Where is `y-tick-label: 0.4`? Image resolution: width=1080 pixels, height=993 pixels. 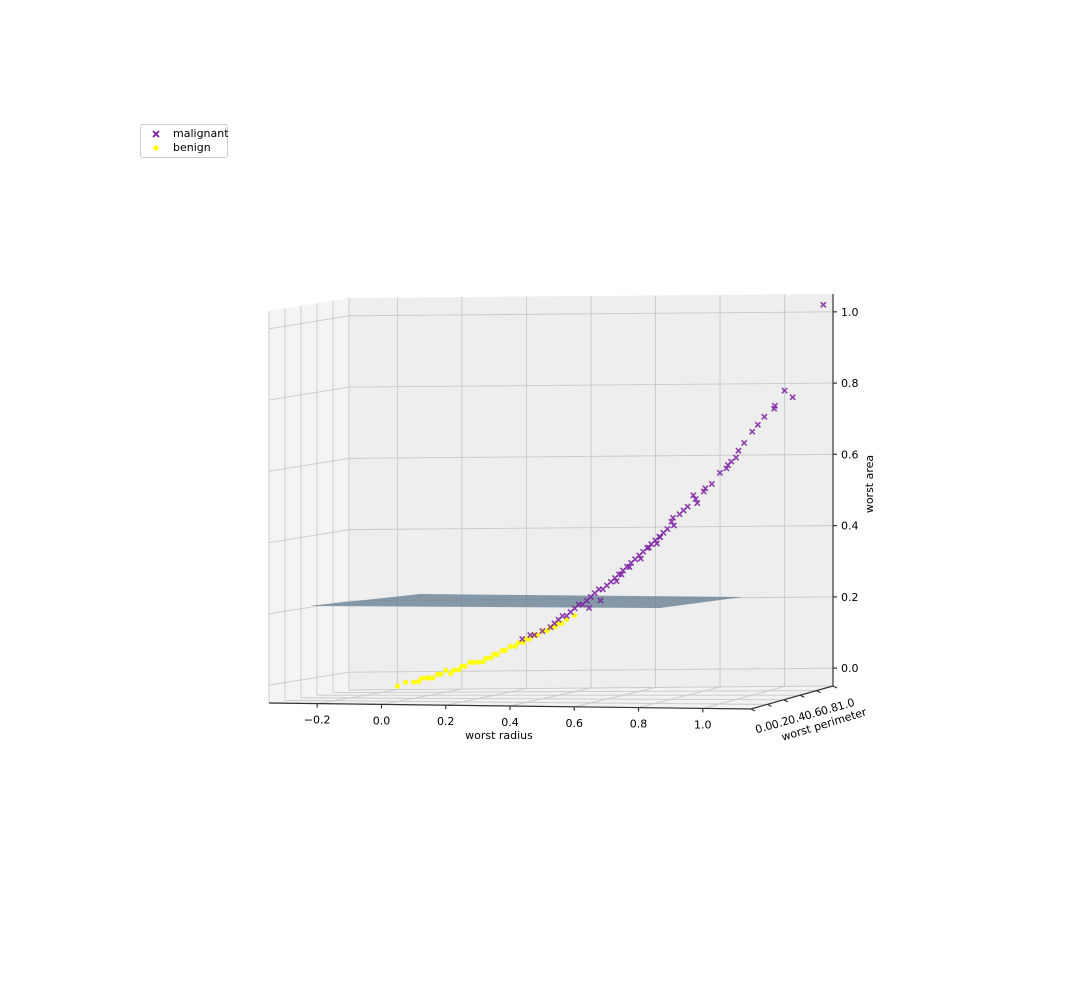 y-tick-label: 0.4 is located at coordinates (797, 719).